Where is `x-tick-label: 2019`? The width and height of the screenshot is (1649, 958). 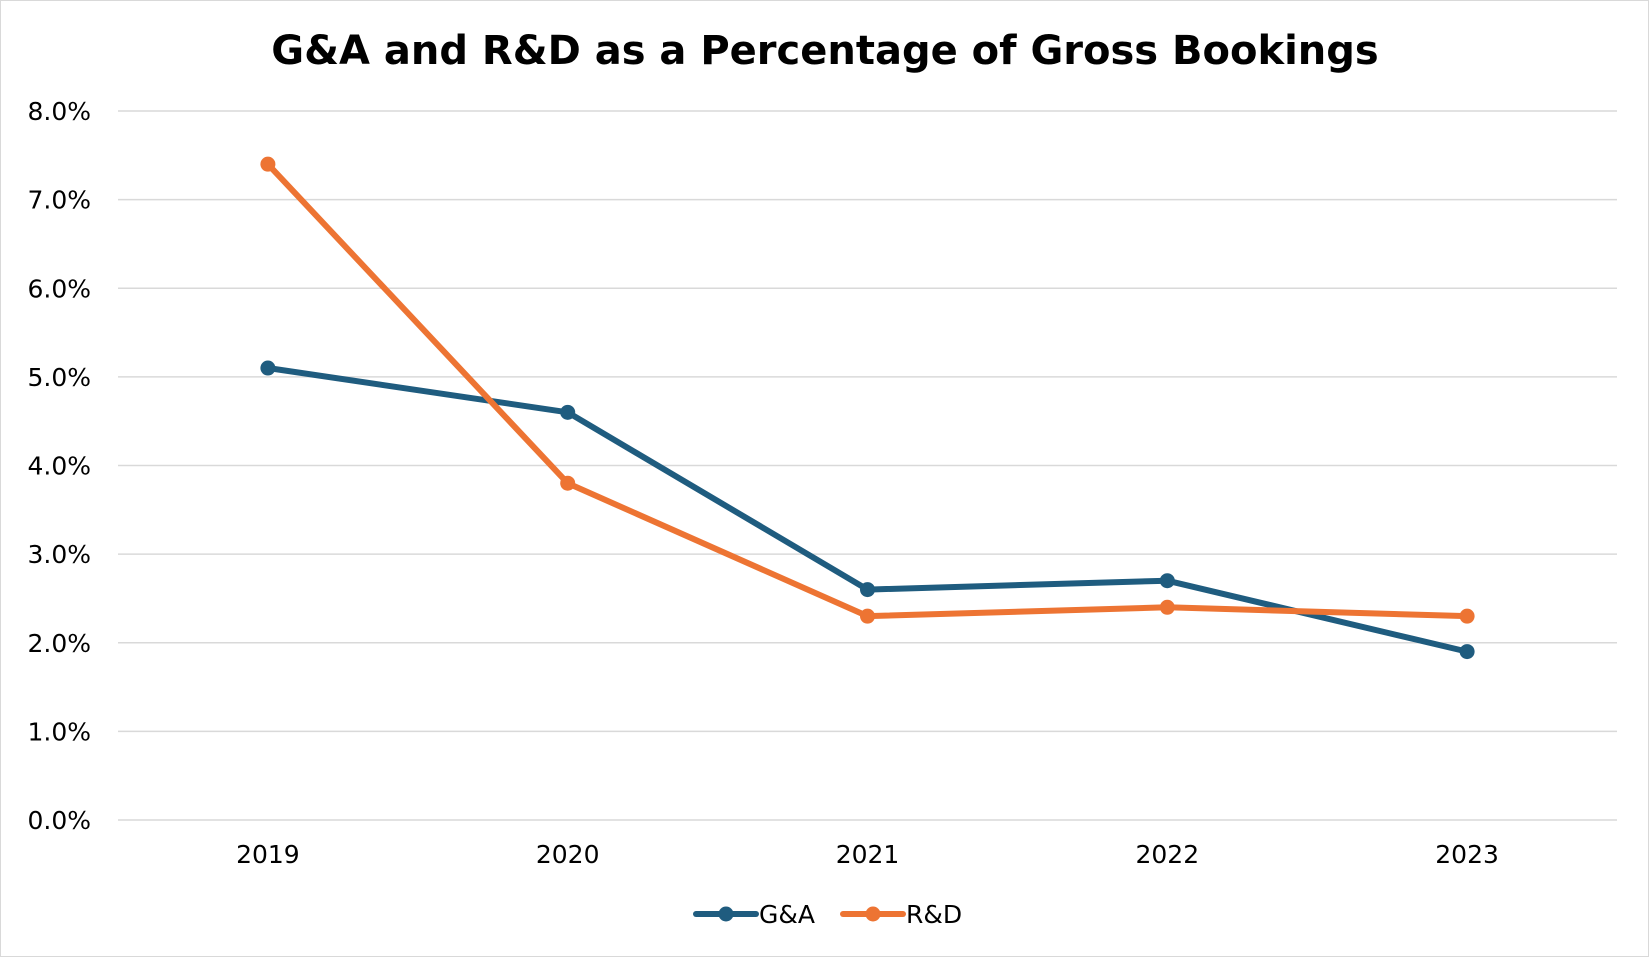
x-tick-label: 2019 is located at coordinates (268, 854).